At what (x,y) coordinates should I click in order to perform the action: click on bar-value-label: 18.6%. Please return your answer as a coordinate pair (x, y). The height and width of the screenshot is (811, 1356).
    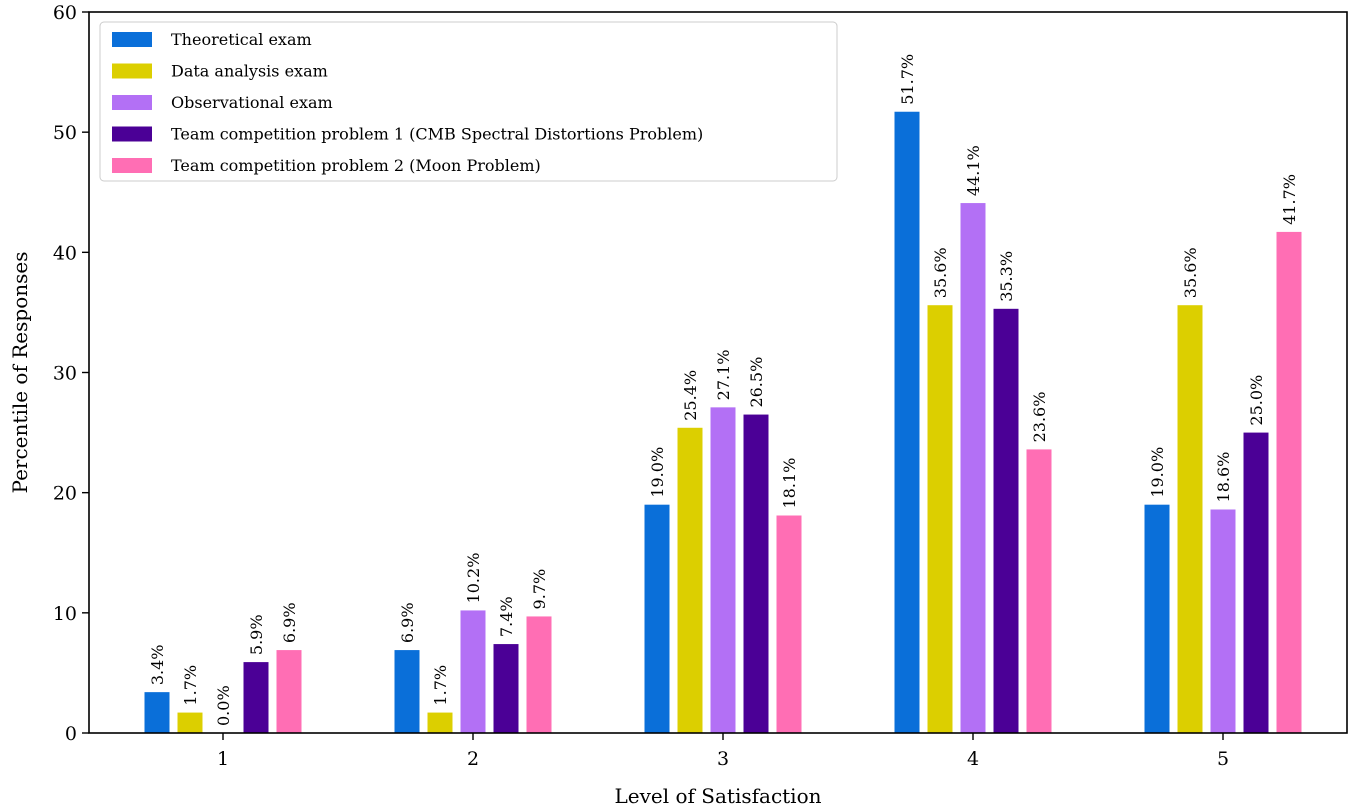
    Looking at the image, I should click on (1223, 477).